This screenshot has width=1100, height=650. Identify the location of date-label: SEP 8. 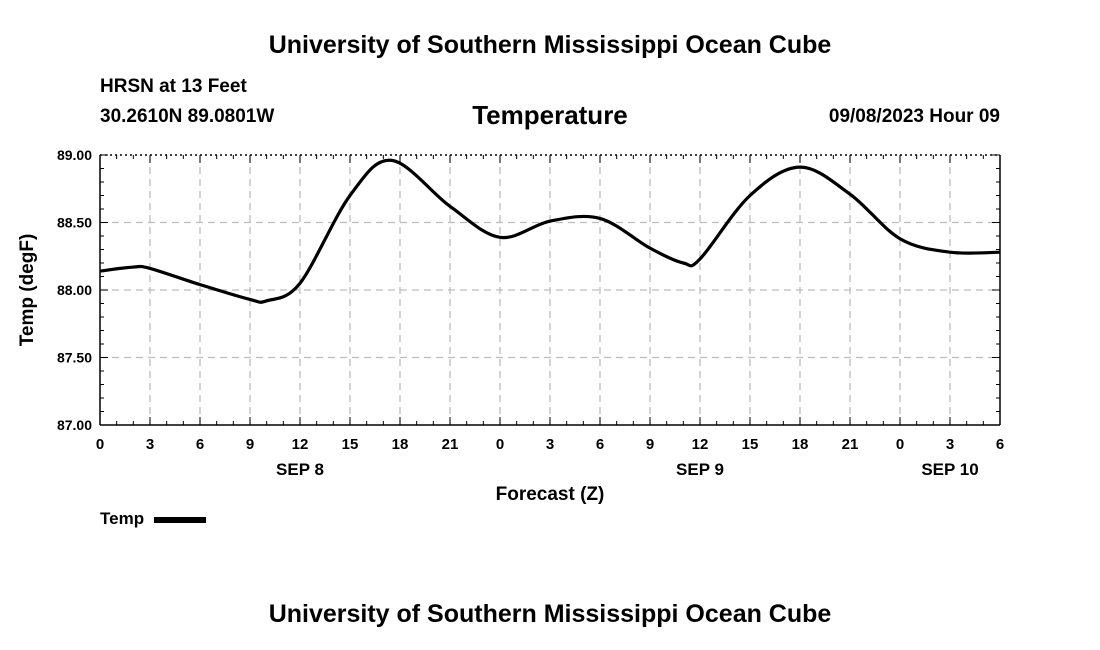
(300, 469).